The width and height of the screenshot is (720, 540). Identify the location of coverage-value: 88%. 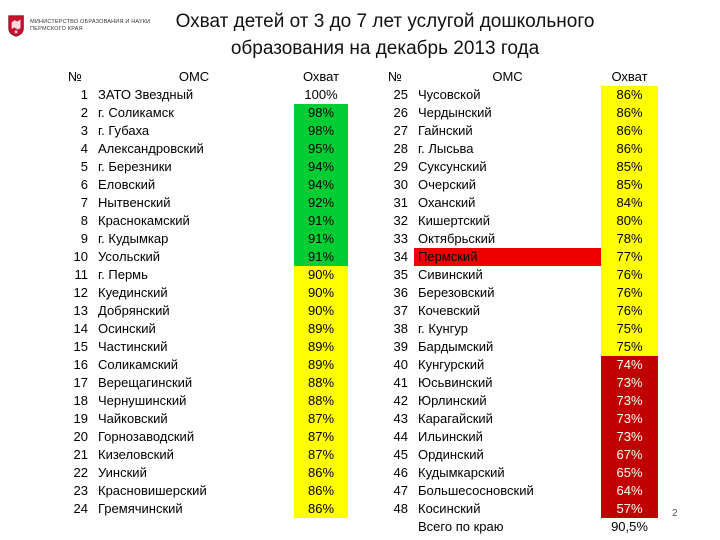
(321, 401).